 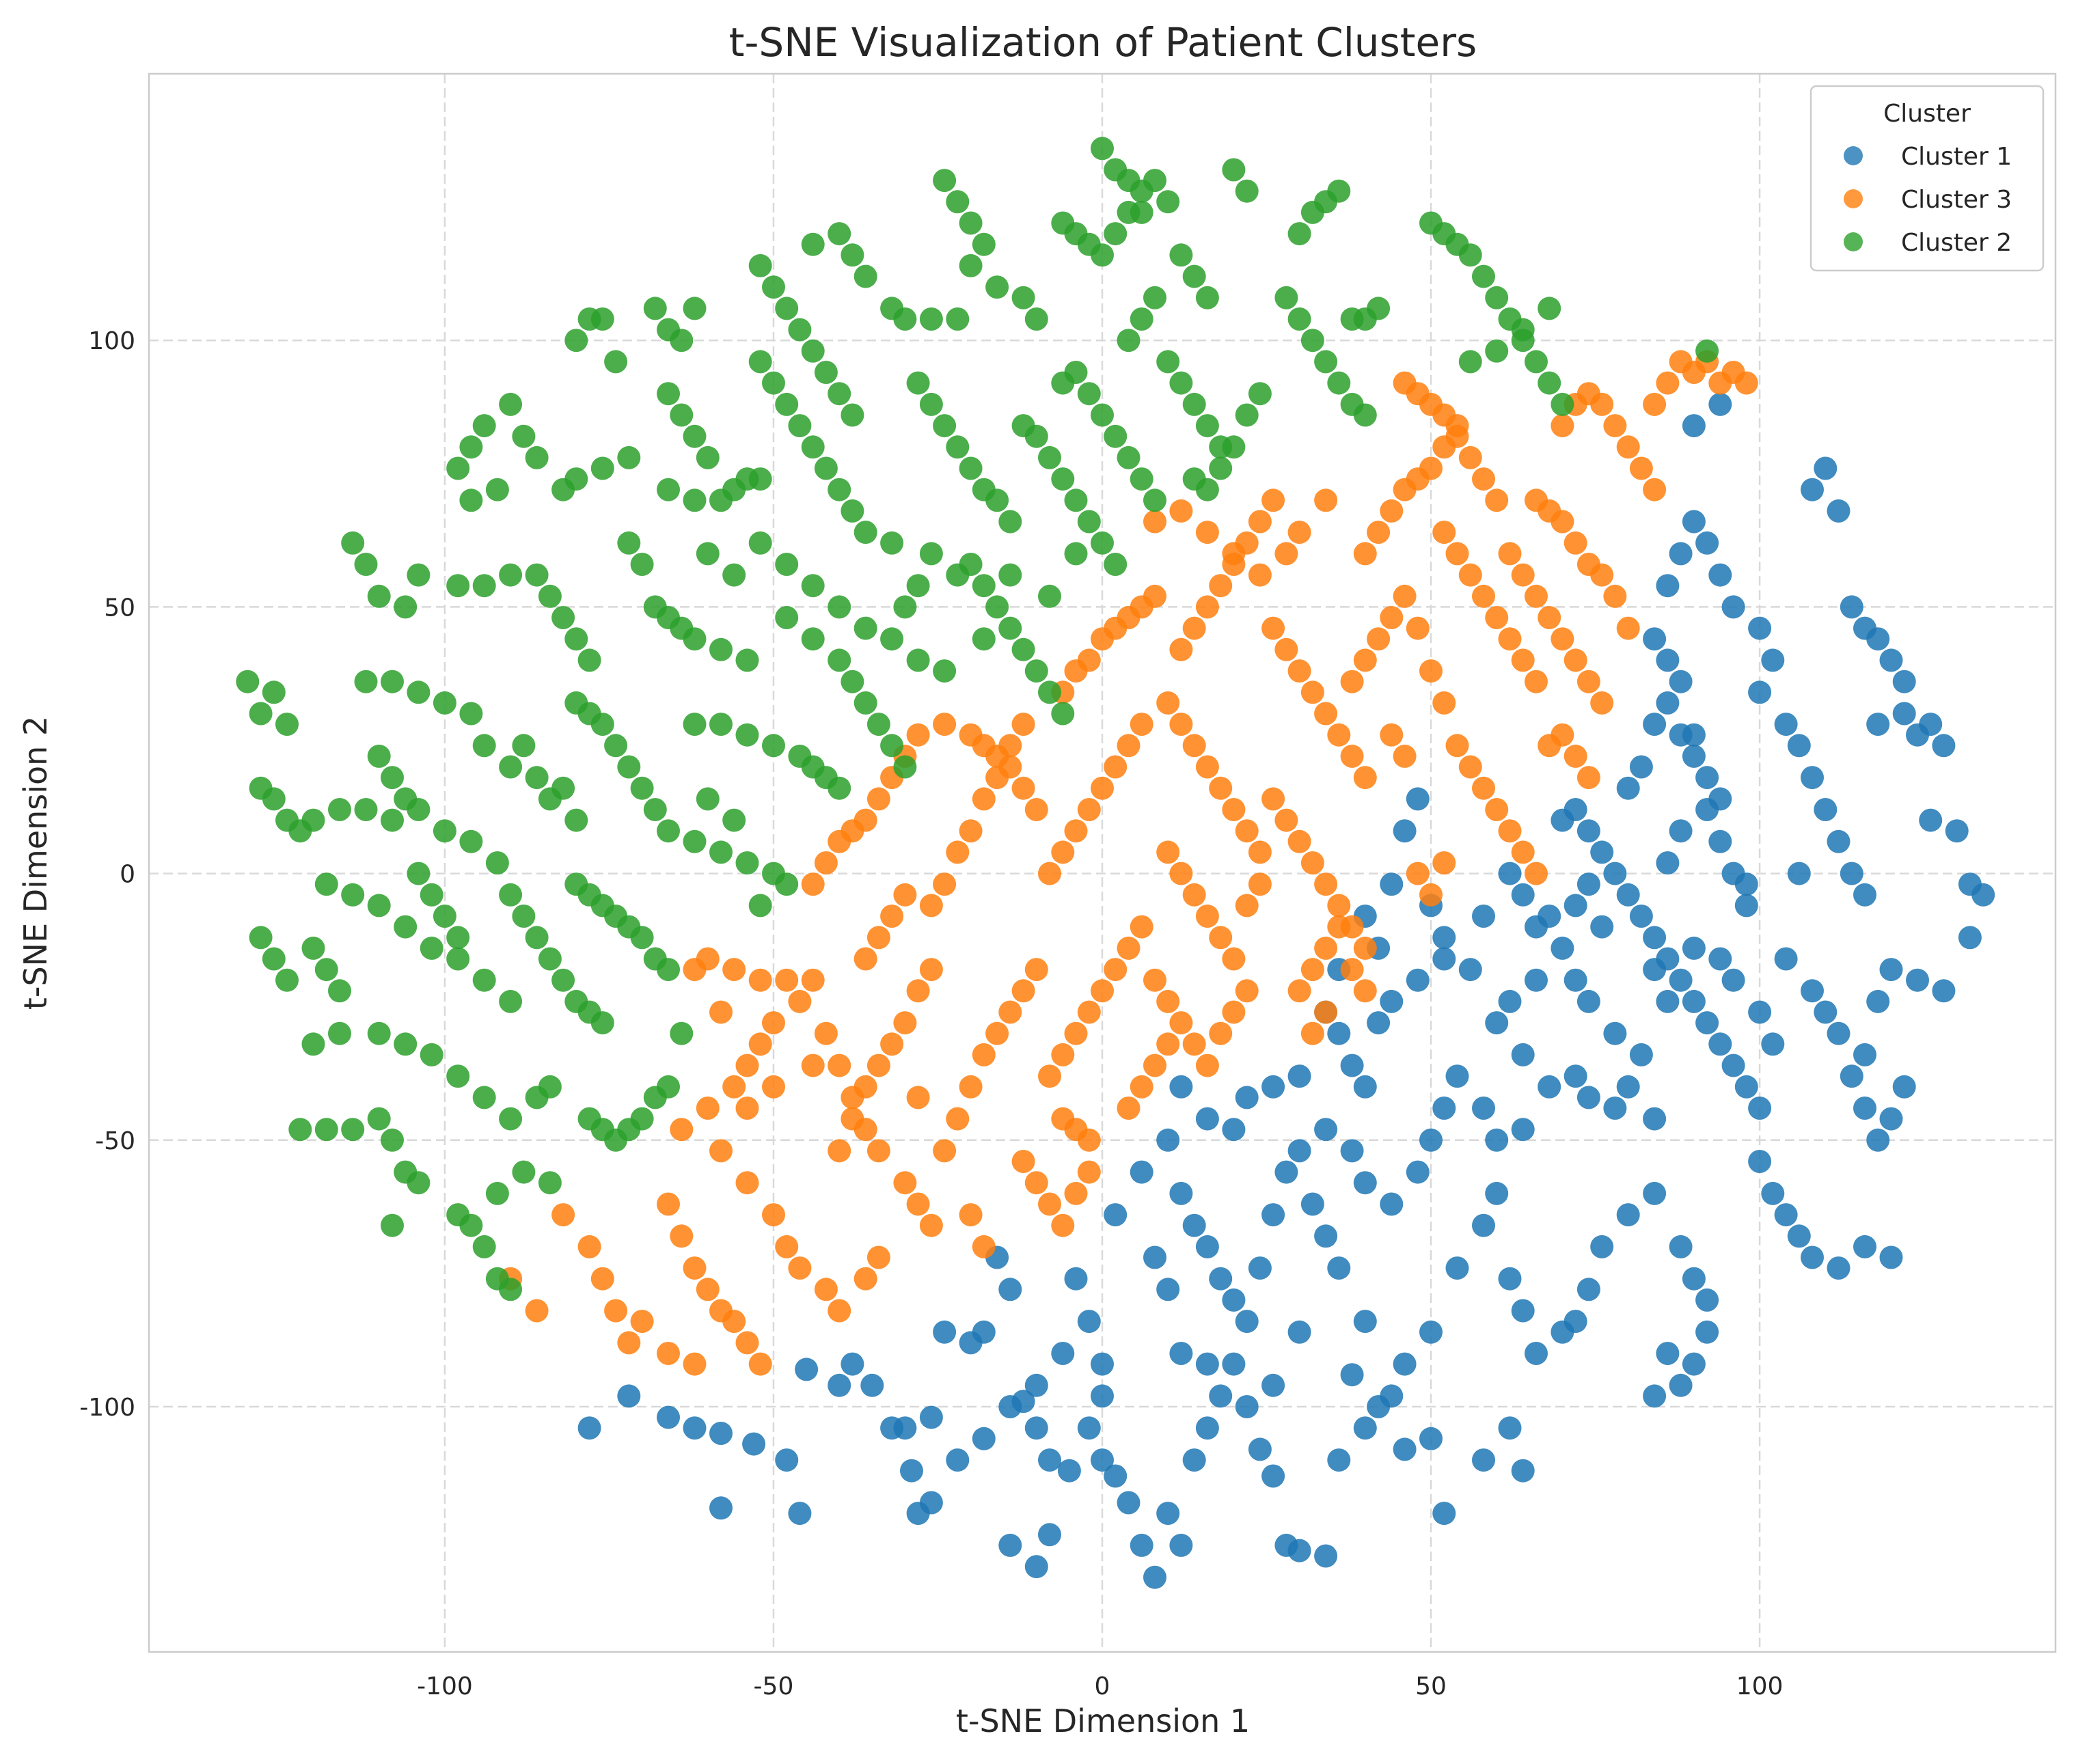 What do you see at coordinates (1103, 1686) in the screenshot?
I see `x-tick-label: 0` at bounding box center [1103, 1686].